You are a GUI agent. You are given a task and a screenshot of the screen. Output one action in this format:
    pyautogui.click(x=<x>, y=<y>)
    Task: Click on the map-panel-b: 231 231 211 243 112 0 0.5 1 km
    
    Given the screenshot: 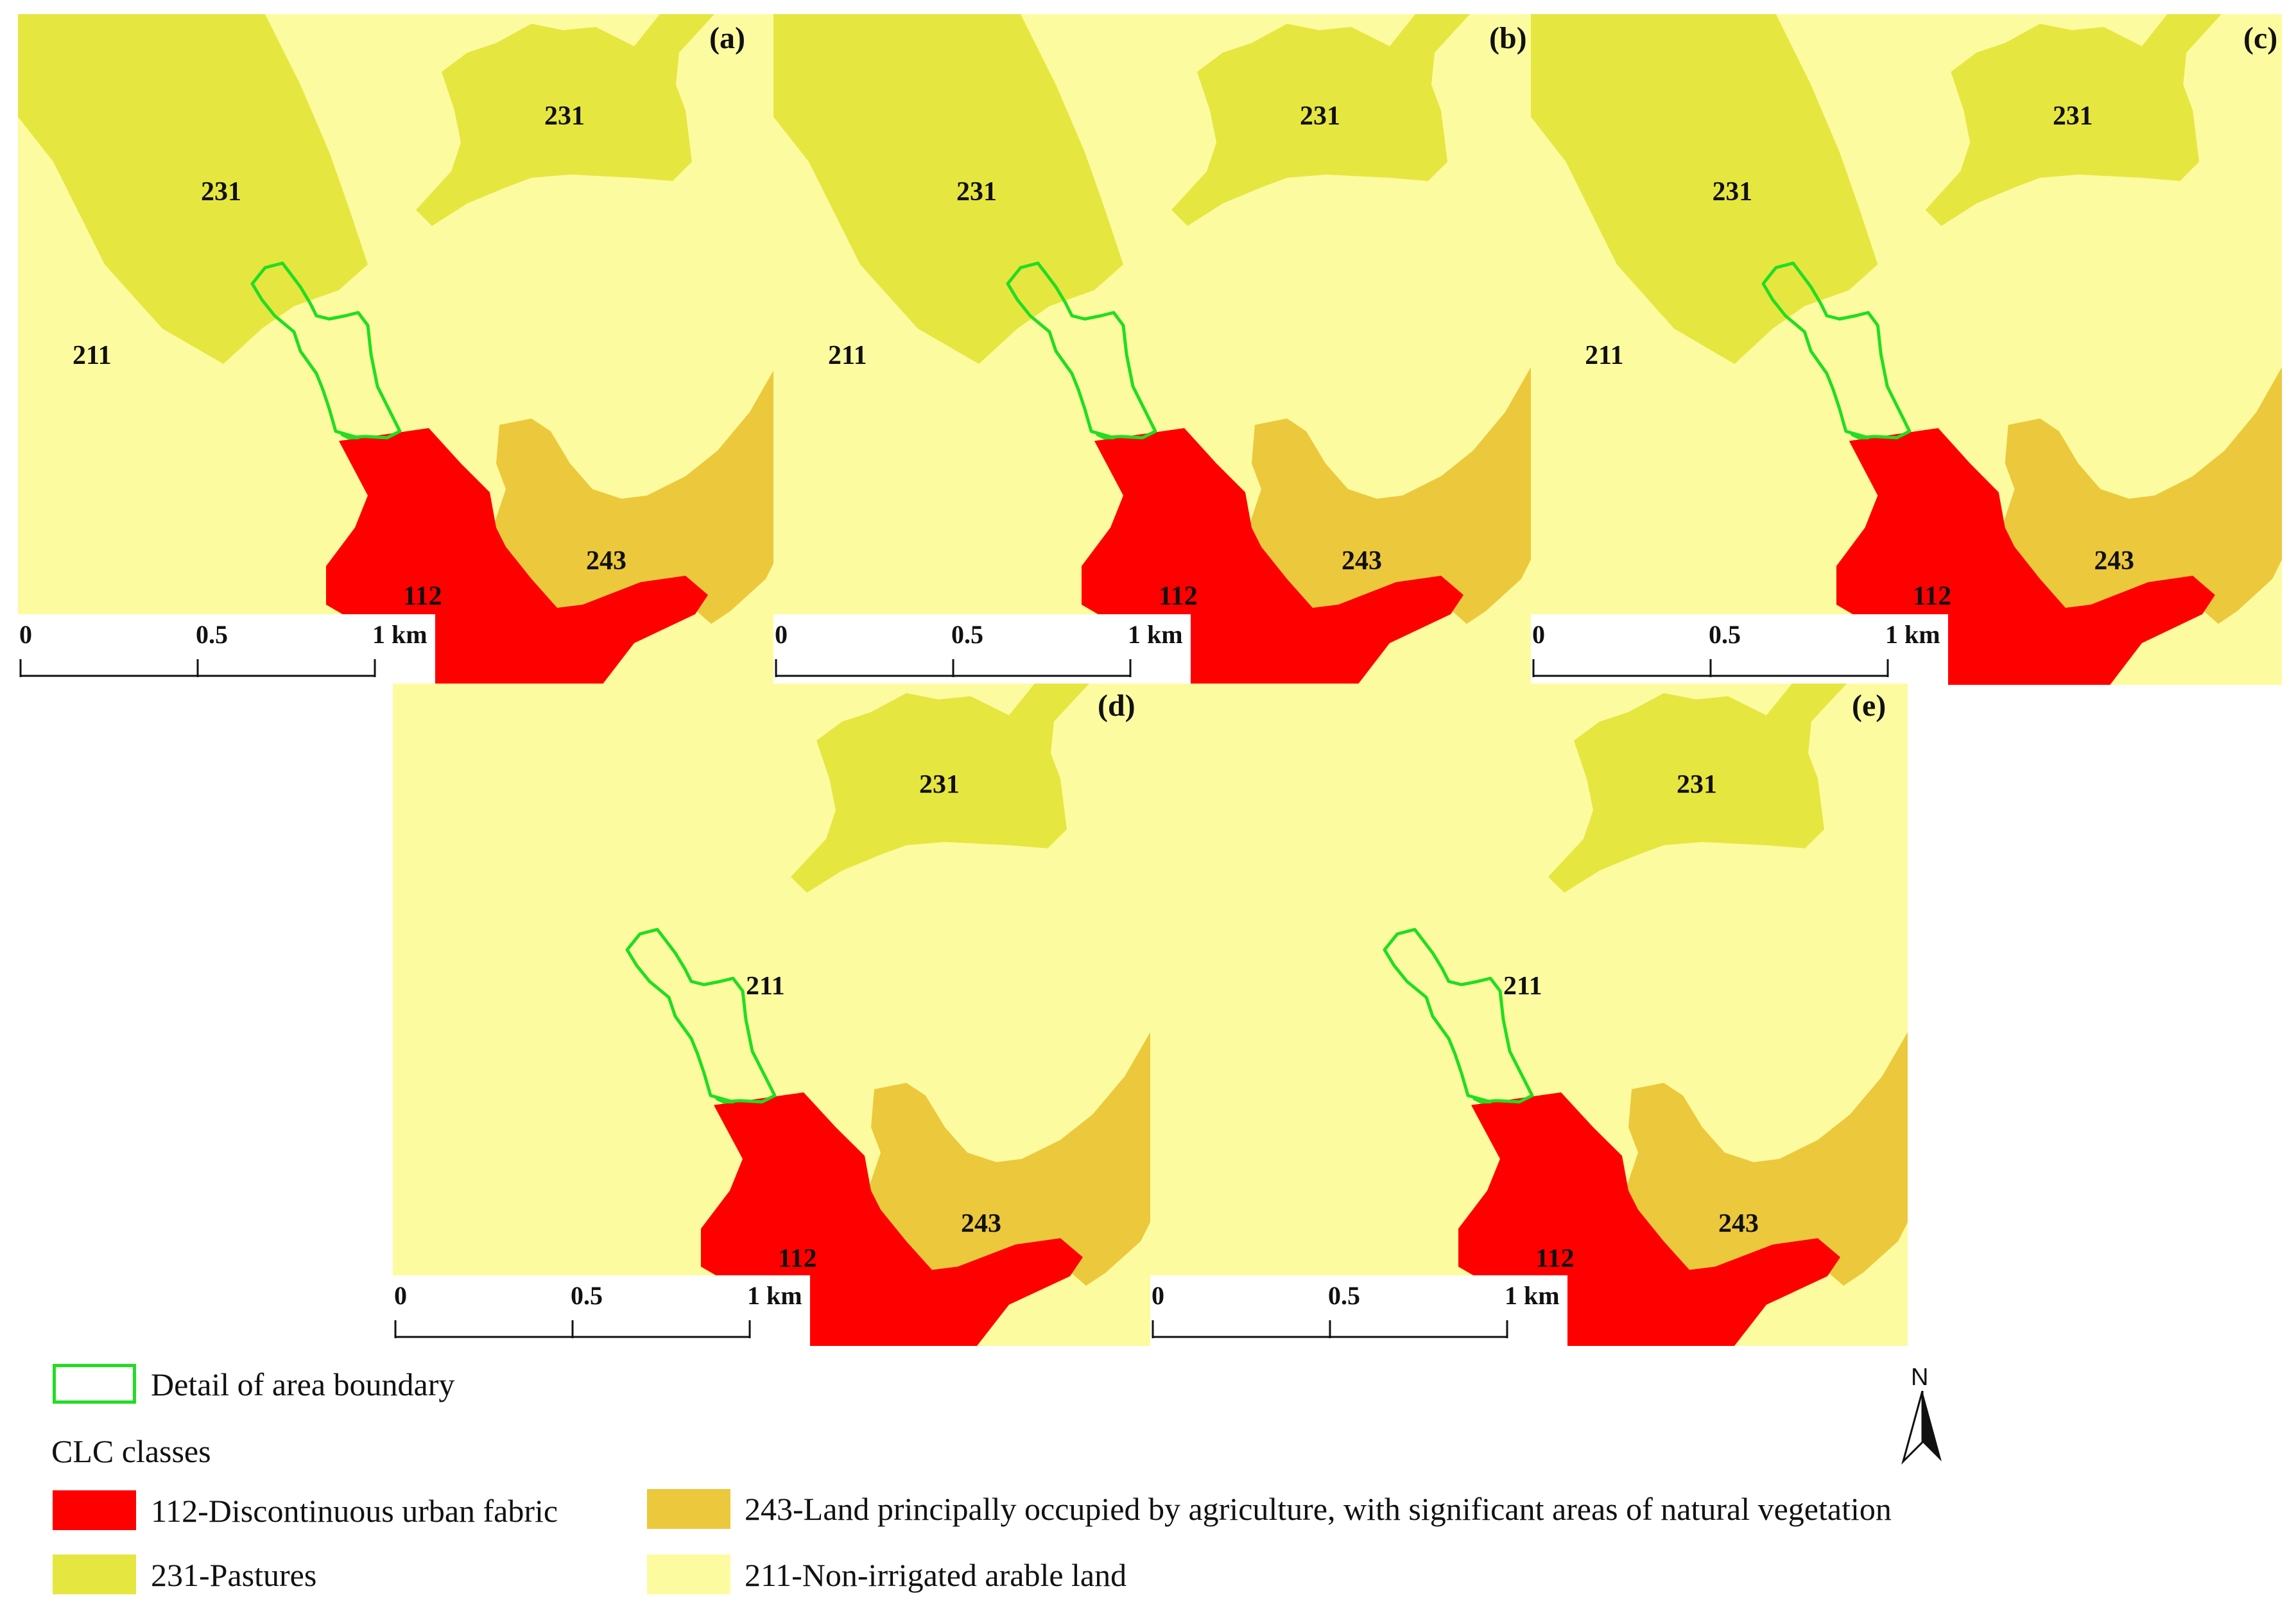 What is the action you would take?
    pyautogui.click(x=1152, y=350)
    